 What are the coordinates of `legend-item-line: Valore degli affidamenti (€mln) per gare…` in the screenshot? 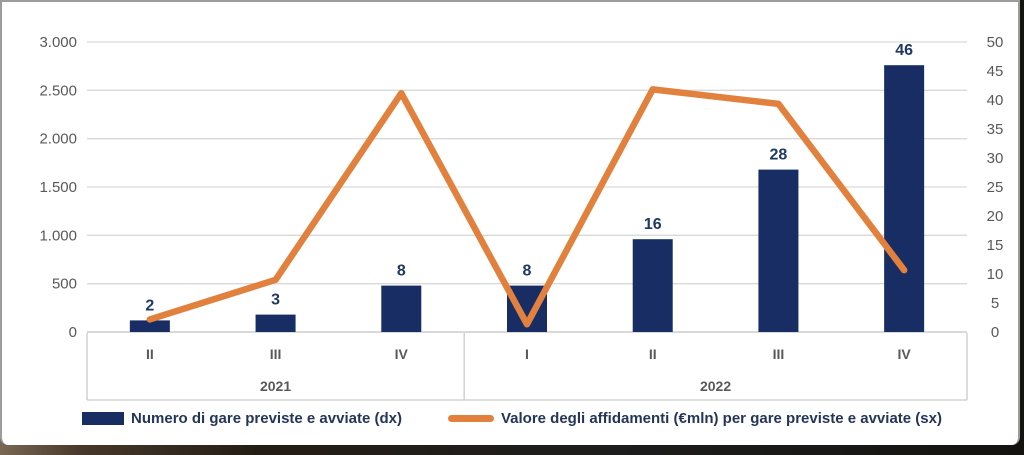 It's located at (694, 418).